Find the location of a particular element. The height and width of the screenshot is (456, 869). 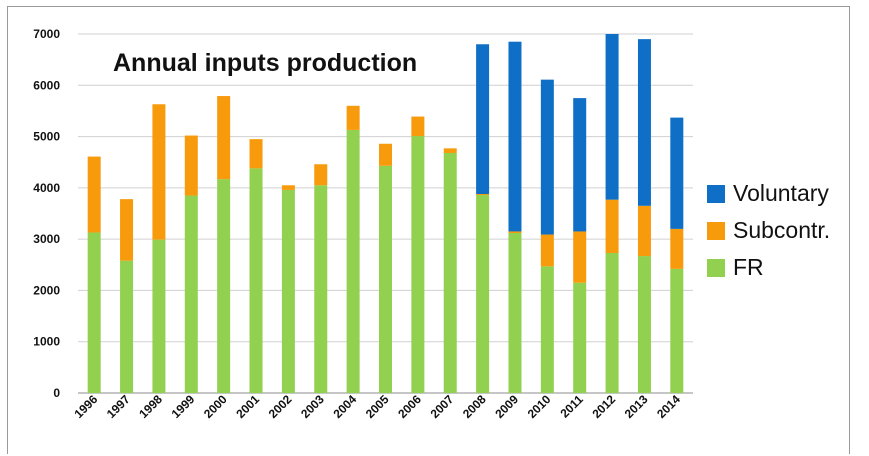

x-tick-label: 1998 is located at coordinates (150, 406).